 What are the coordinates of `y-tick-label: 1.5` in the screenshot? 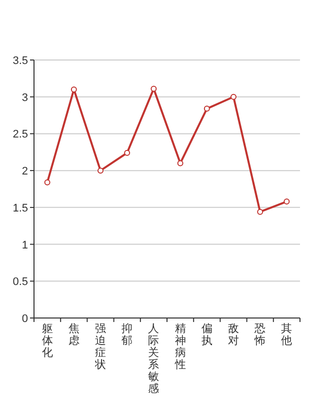 It's located at (20, 208).